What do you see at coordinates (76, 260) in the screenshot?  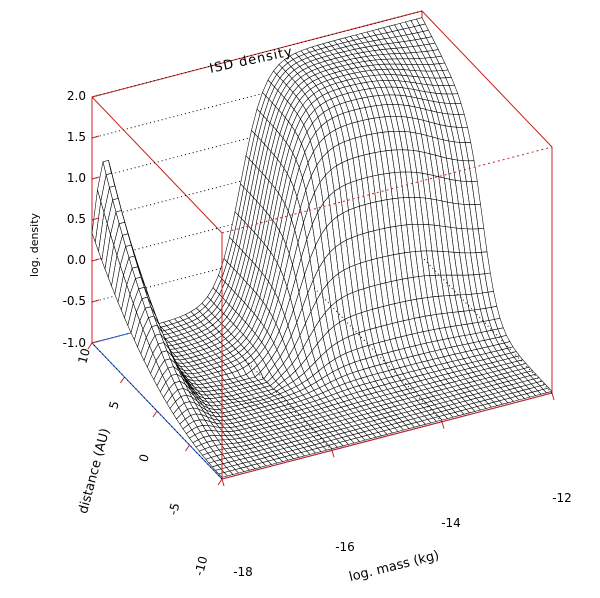 I see `z-tick-label: 0.0` at bounding box center [76, 260].